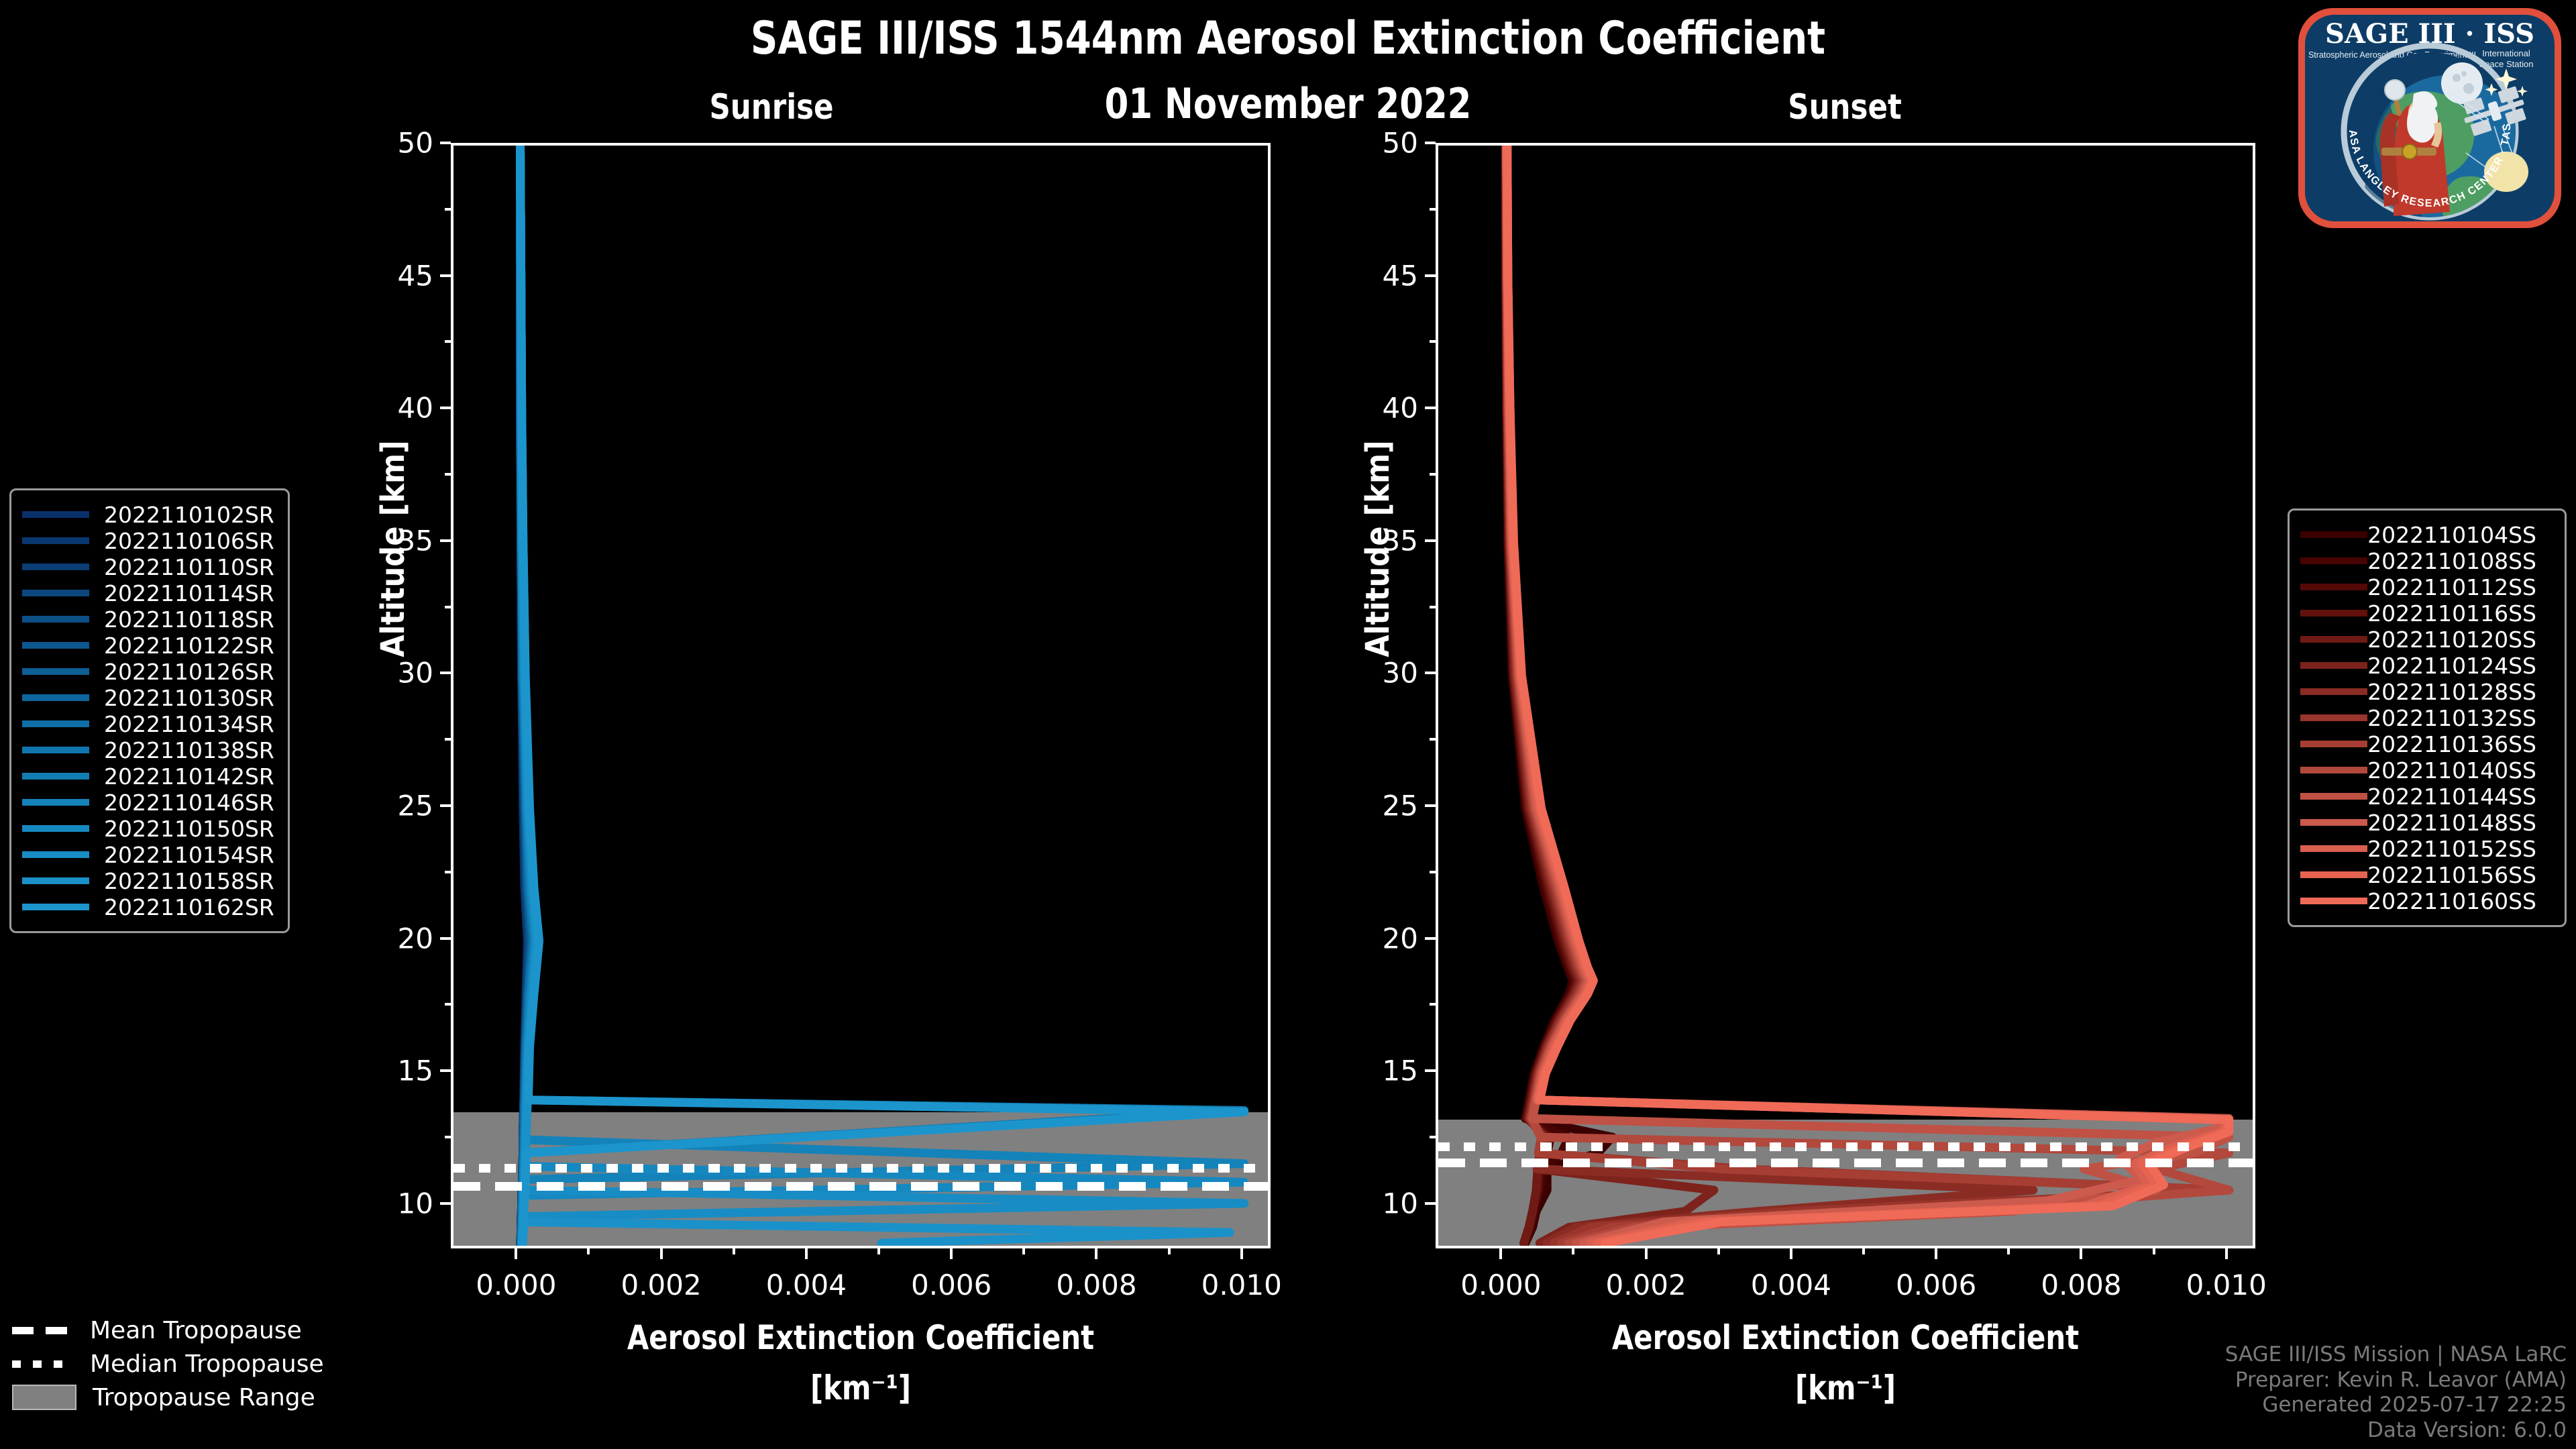 Image resolution: width=2576 pixels, height=1449 pixels. I want to click on legend-item: 2022110158SR, so click(148, 880).